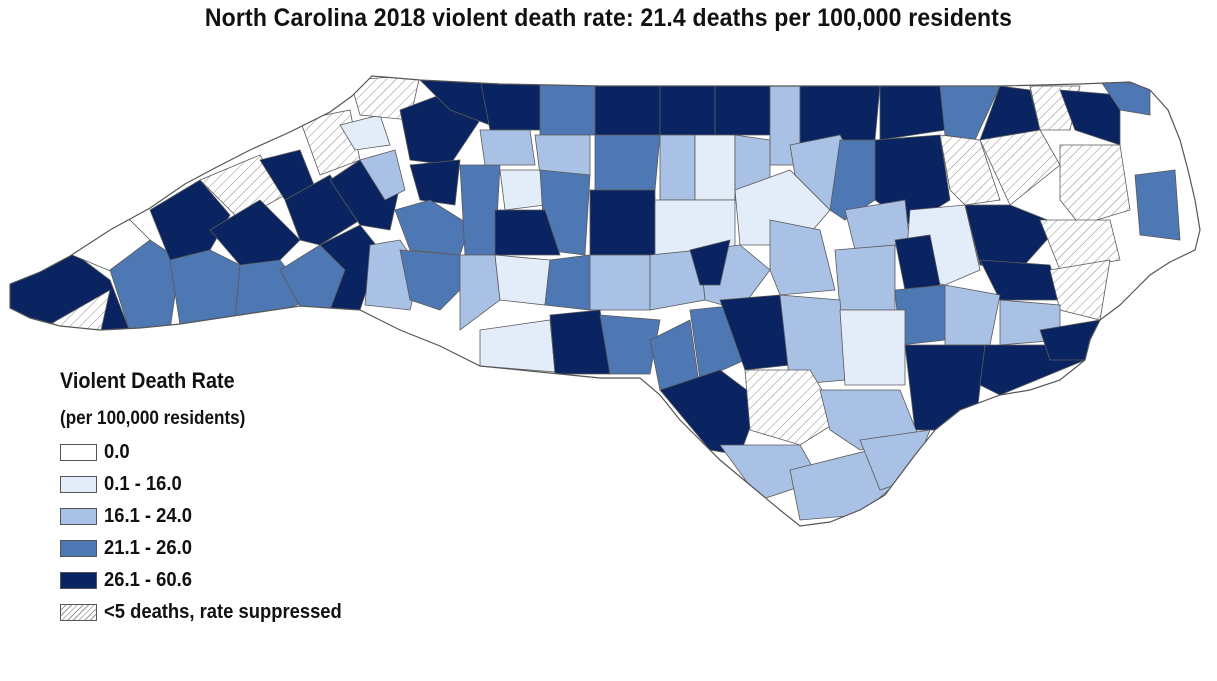 Image resolution: width=1217 pixels, height=681 pixels. Describe the element at coordinates (153, 418) in the screenshot. I see `legend-subtitle: (per 100,000 residents)` at that location.